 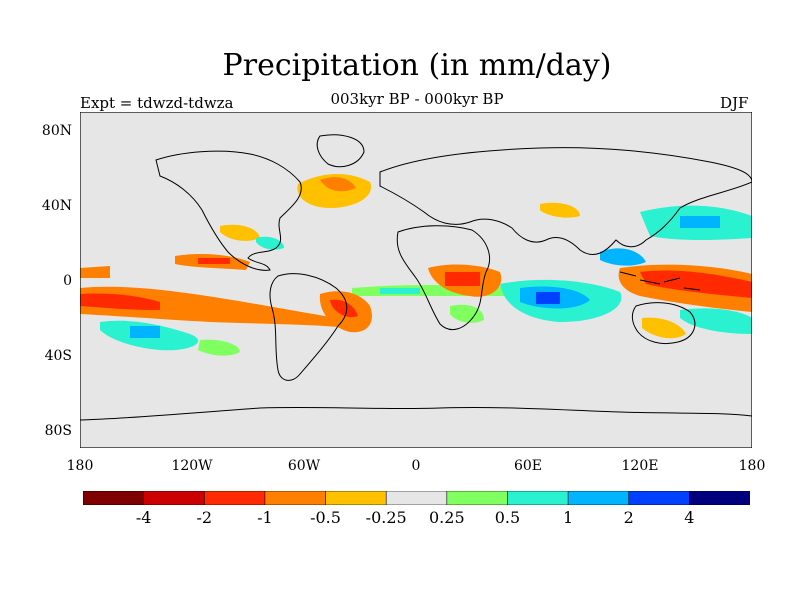 I want to click on colorbar-label-6: 0.5, so click(x=507, y=517).